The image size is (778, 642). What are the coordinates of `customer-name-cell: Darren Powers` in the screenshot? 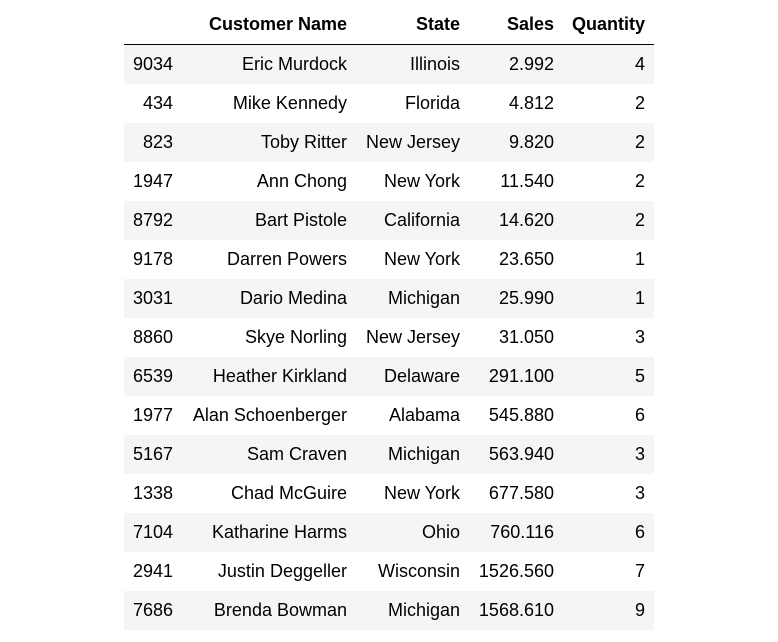 It's located at (269, 259).